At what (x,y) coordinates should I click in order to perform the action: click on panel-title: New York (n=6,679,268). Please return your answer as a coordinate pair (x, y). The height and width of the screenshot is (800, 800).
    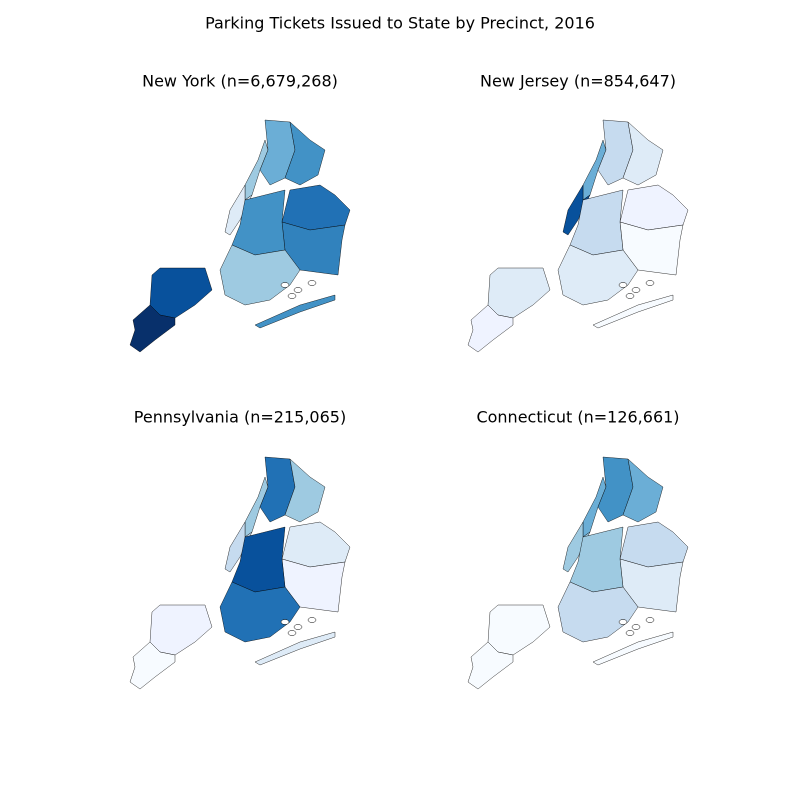
    Looking at the image, I should click on (240, 81).